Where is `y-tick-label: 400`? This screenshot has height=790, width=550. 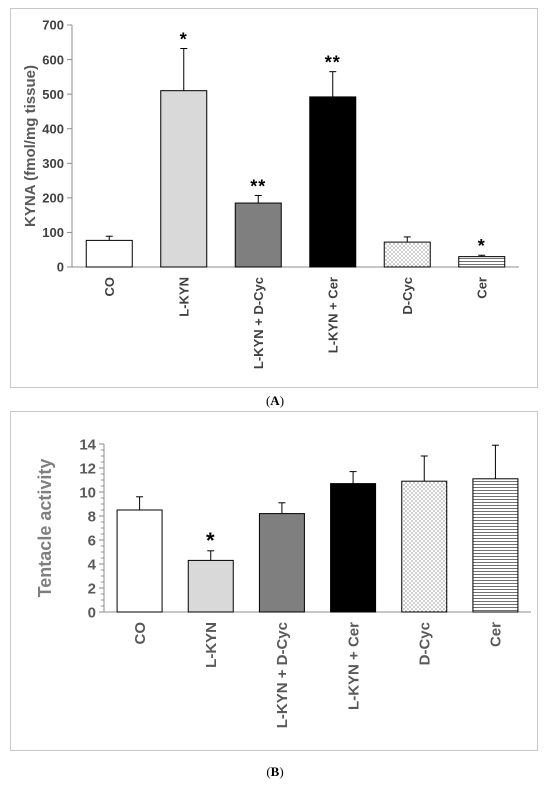
y-tick-label: 400 is located at coordinates (53, 128).